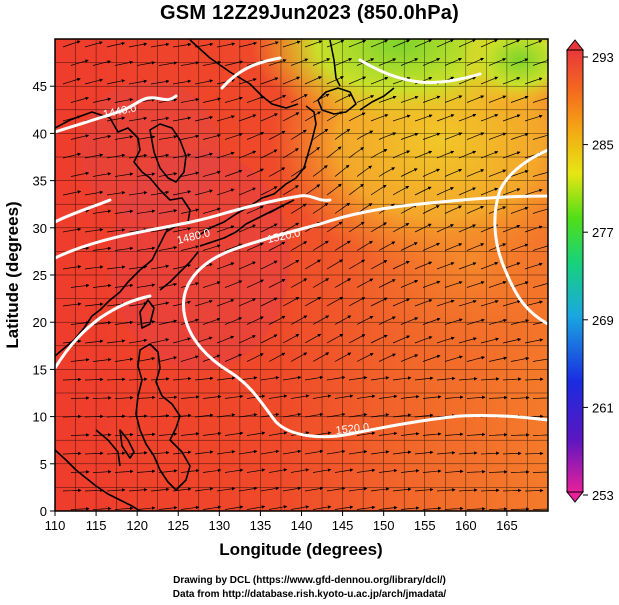 Image resolution: width=619 pixels, height=605 pixels. I want to click on x-tick-label: 165, so click(507, 525).